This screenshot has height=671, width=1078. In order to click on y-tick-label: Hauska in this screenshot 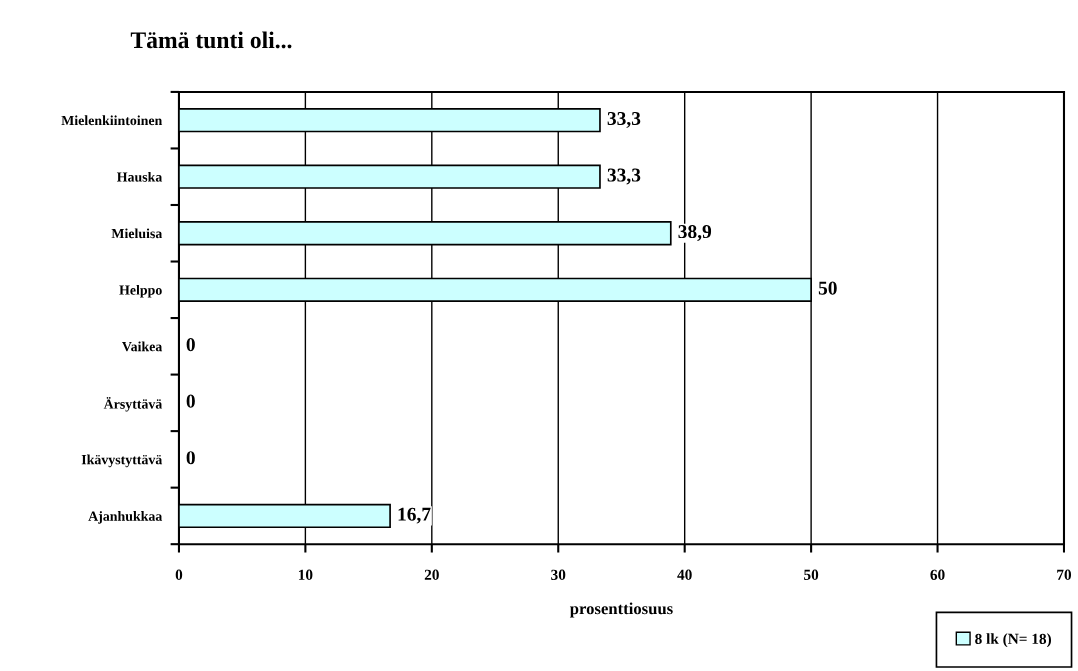, I will do `click(139, 176)`.